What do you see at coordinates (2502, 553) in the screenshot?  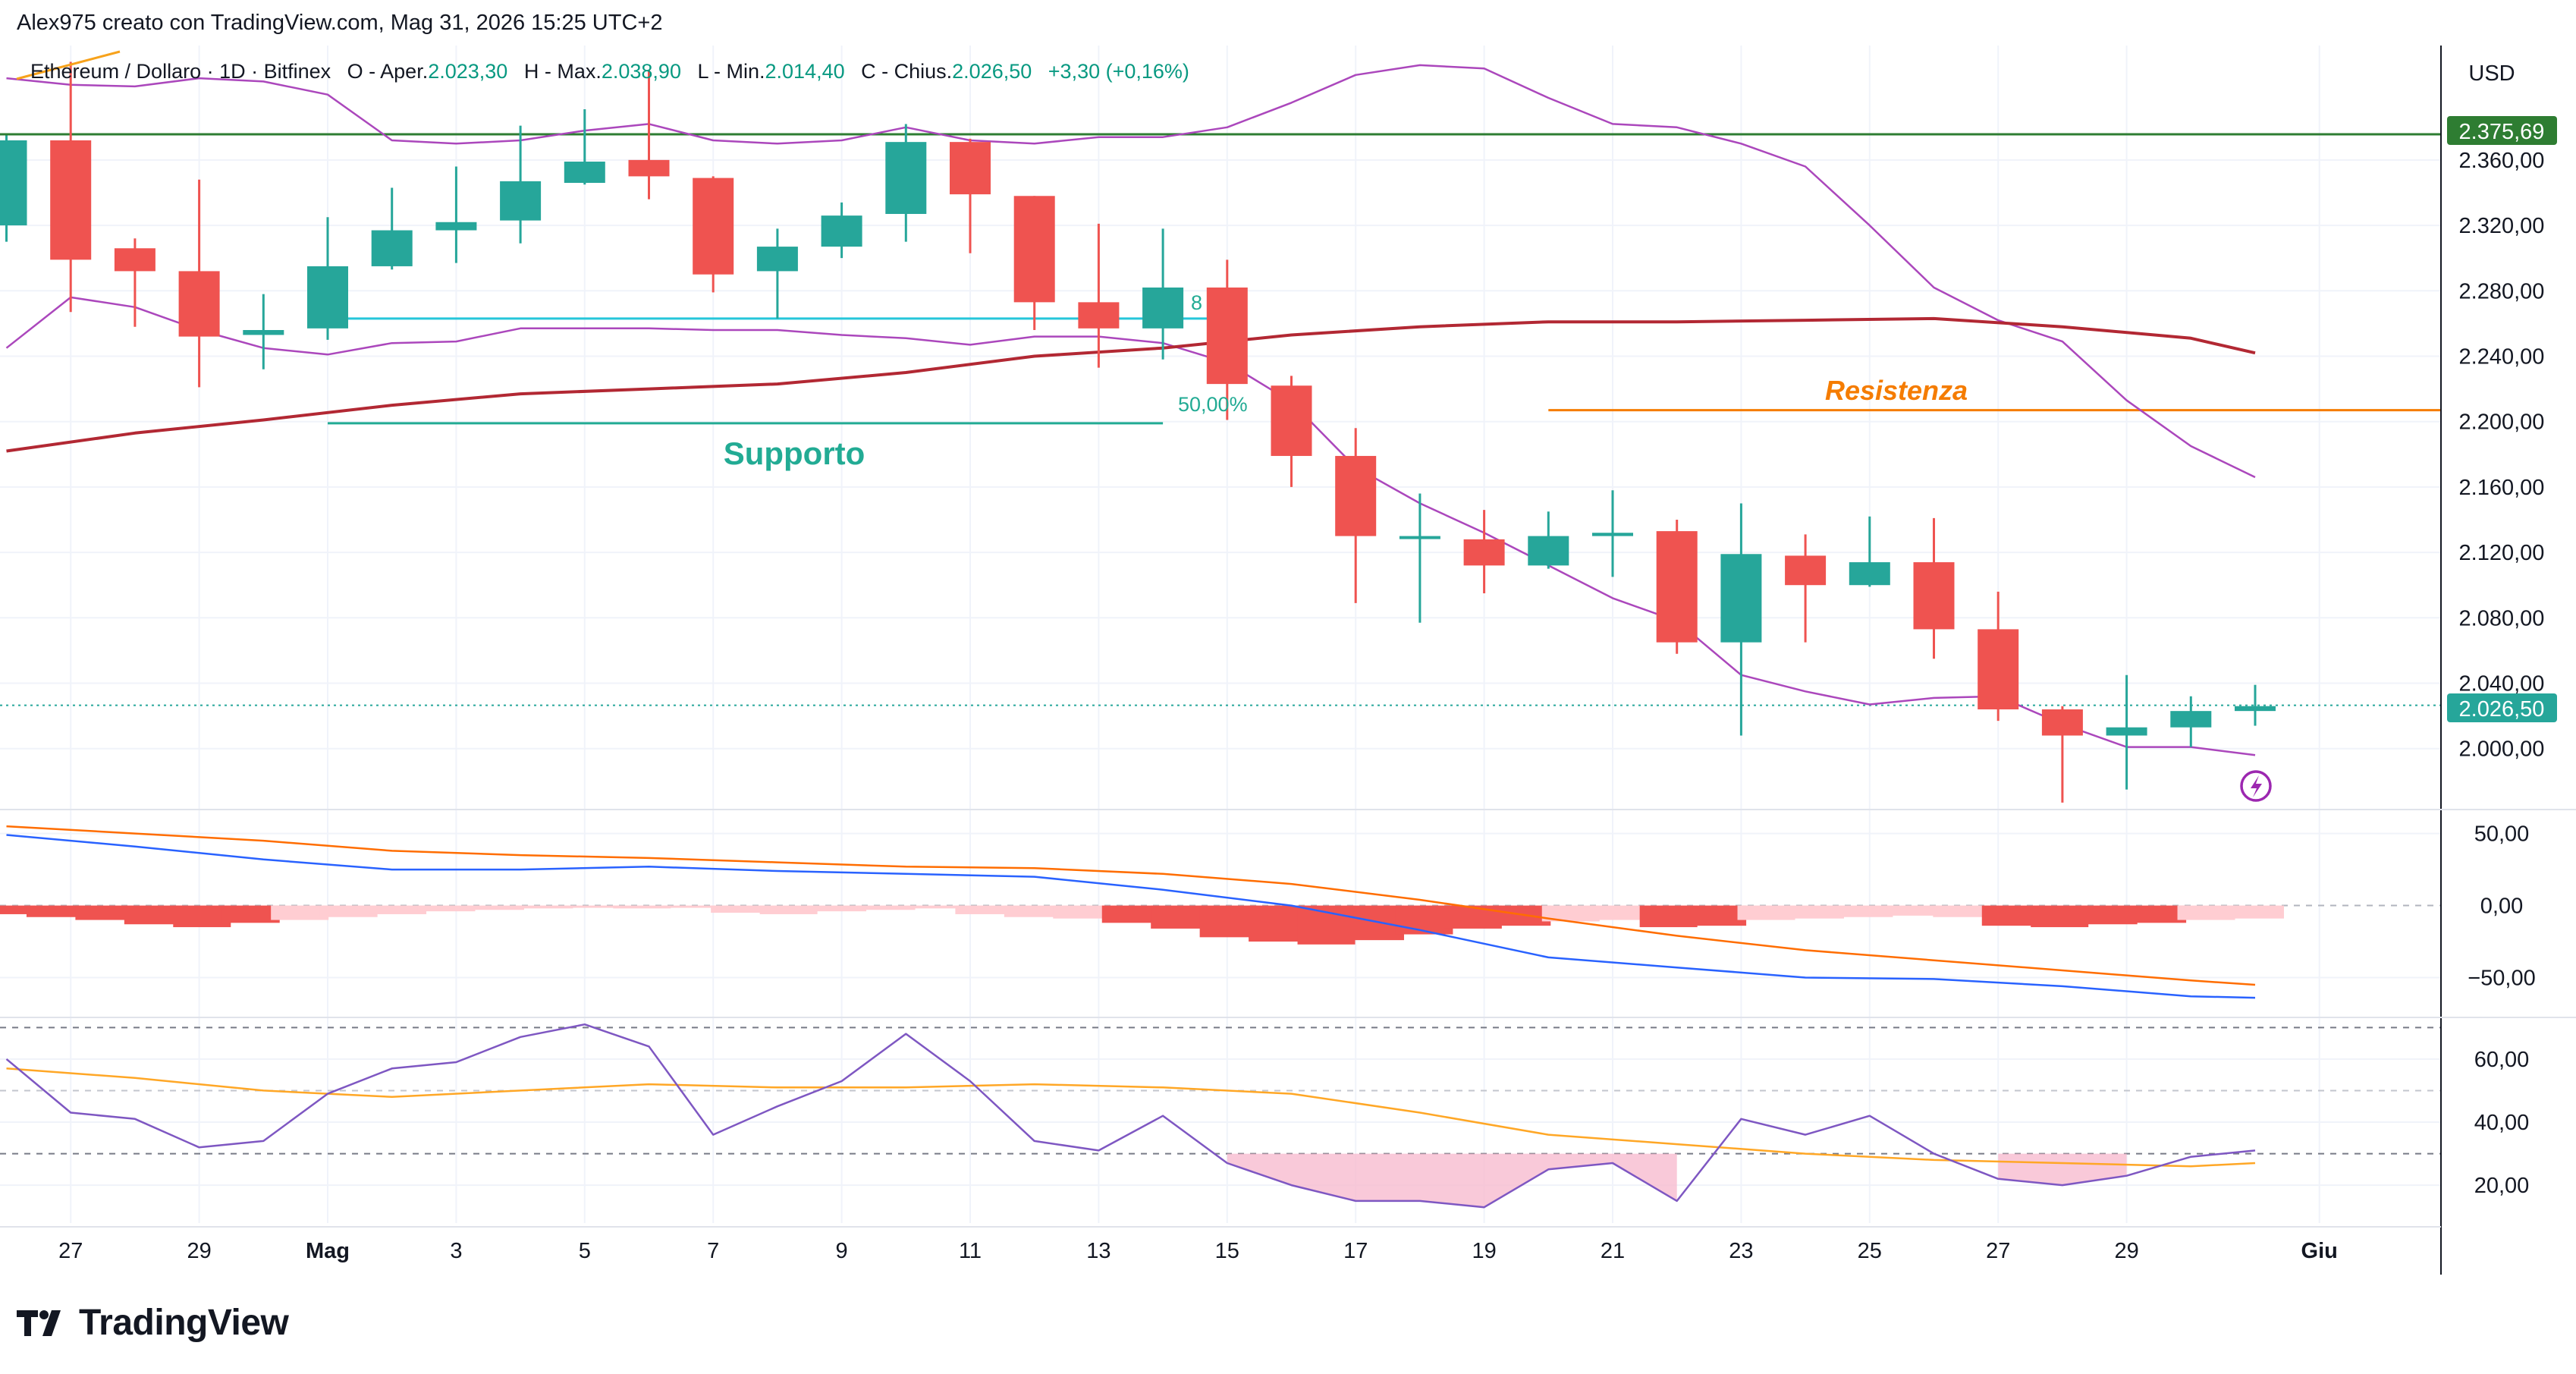 I see `price-tick-label: 2.120,00` at bounding box center [2502, 553].